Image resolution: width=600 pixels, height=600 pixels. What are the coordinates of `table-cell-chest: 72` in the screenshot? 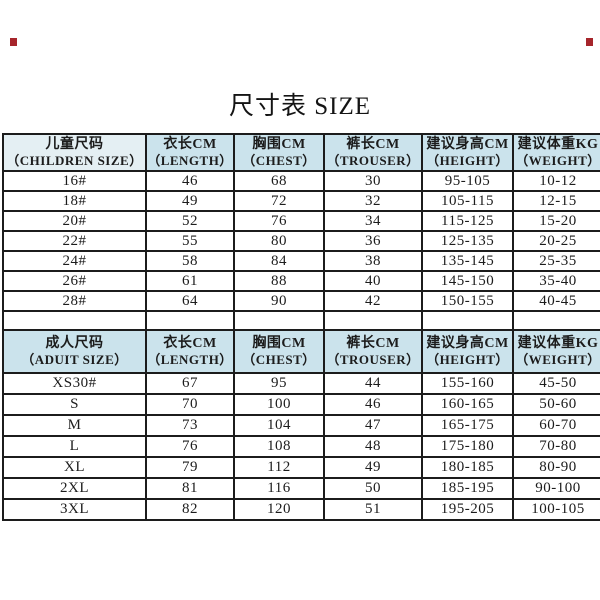 It's located at (279, 201).